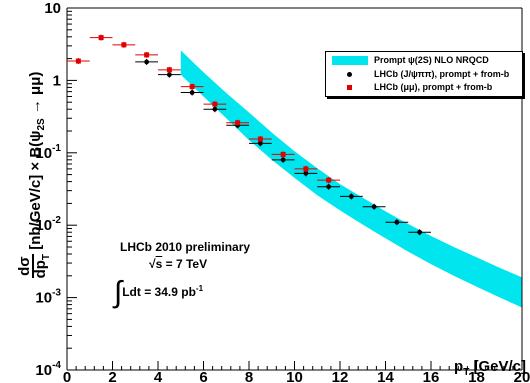 This screenshot has width=530, height=383. I want to click on x-tick-label: 16, so click(431, 376).